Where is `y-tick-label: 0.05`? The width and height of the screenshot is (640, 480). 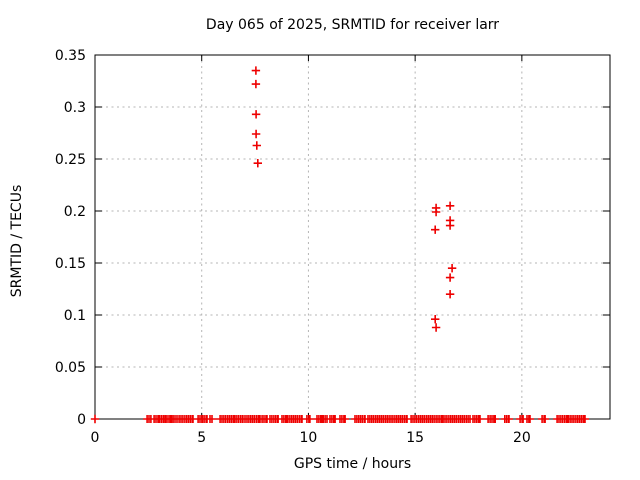 y-tick-label: 0.05 is located at coordinates (70, 368).